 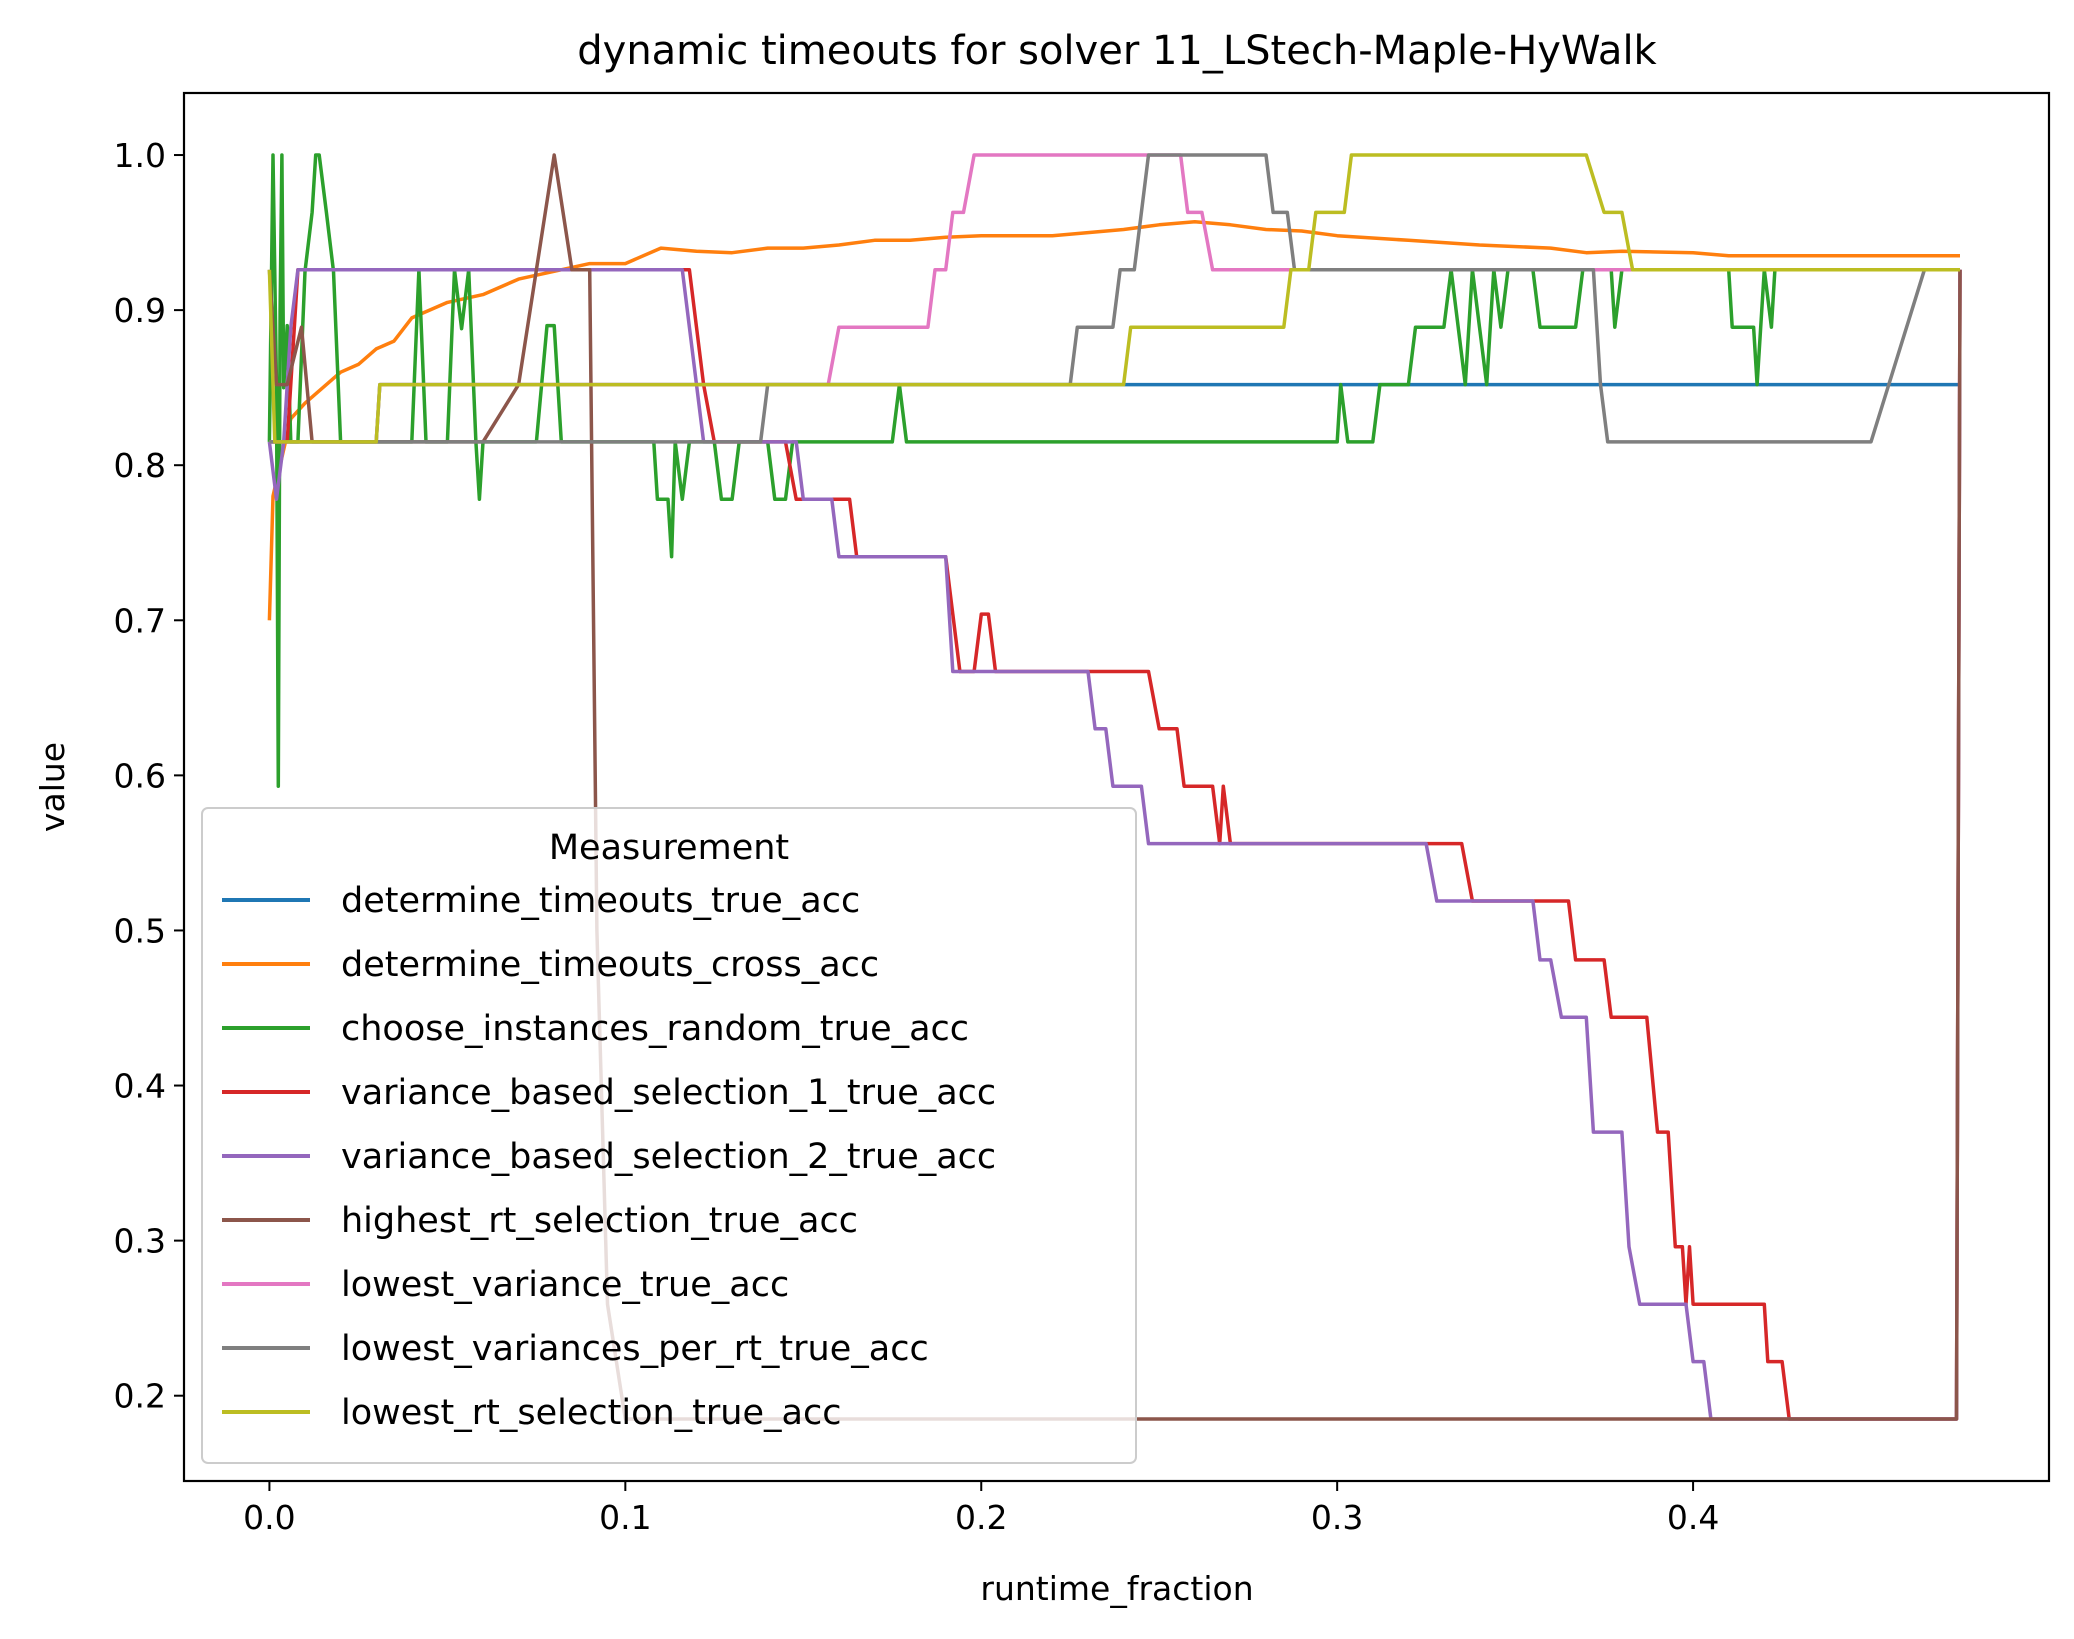 I want to click on series-line-lowest-rt-selection-true-acc, so click(x=1113, y=298).